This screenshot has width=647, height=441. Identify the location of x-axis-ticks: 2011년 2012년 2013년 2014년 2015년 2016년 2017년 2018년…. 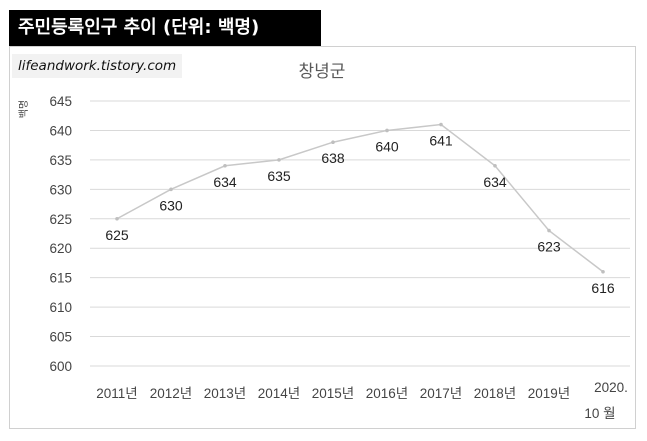
(362, 400).